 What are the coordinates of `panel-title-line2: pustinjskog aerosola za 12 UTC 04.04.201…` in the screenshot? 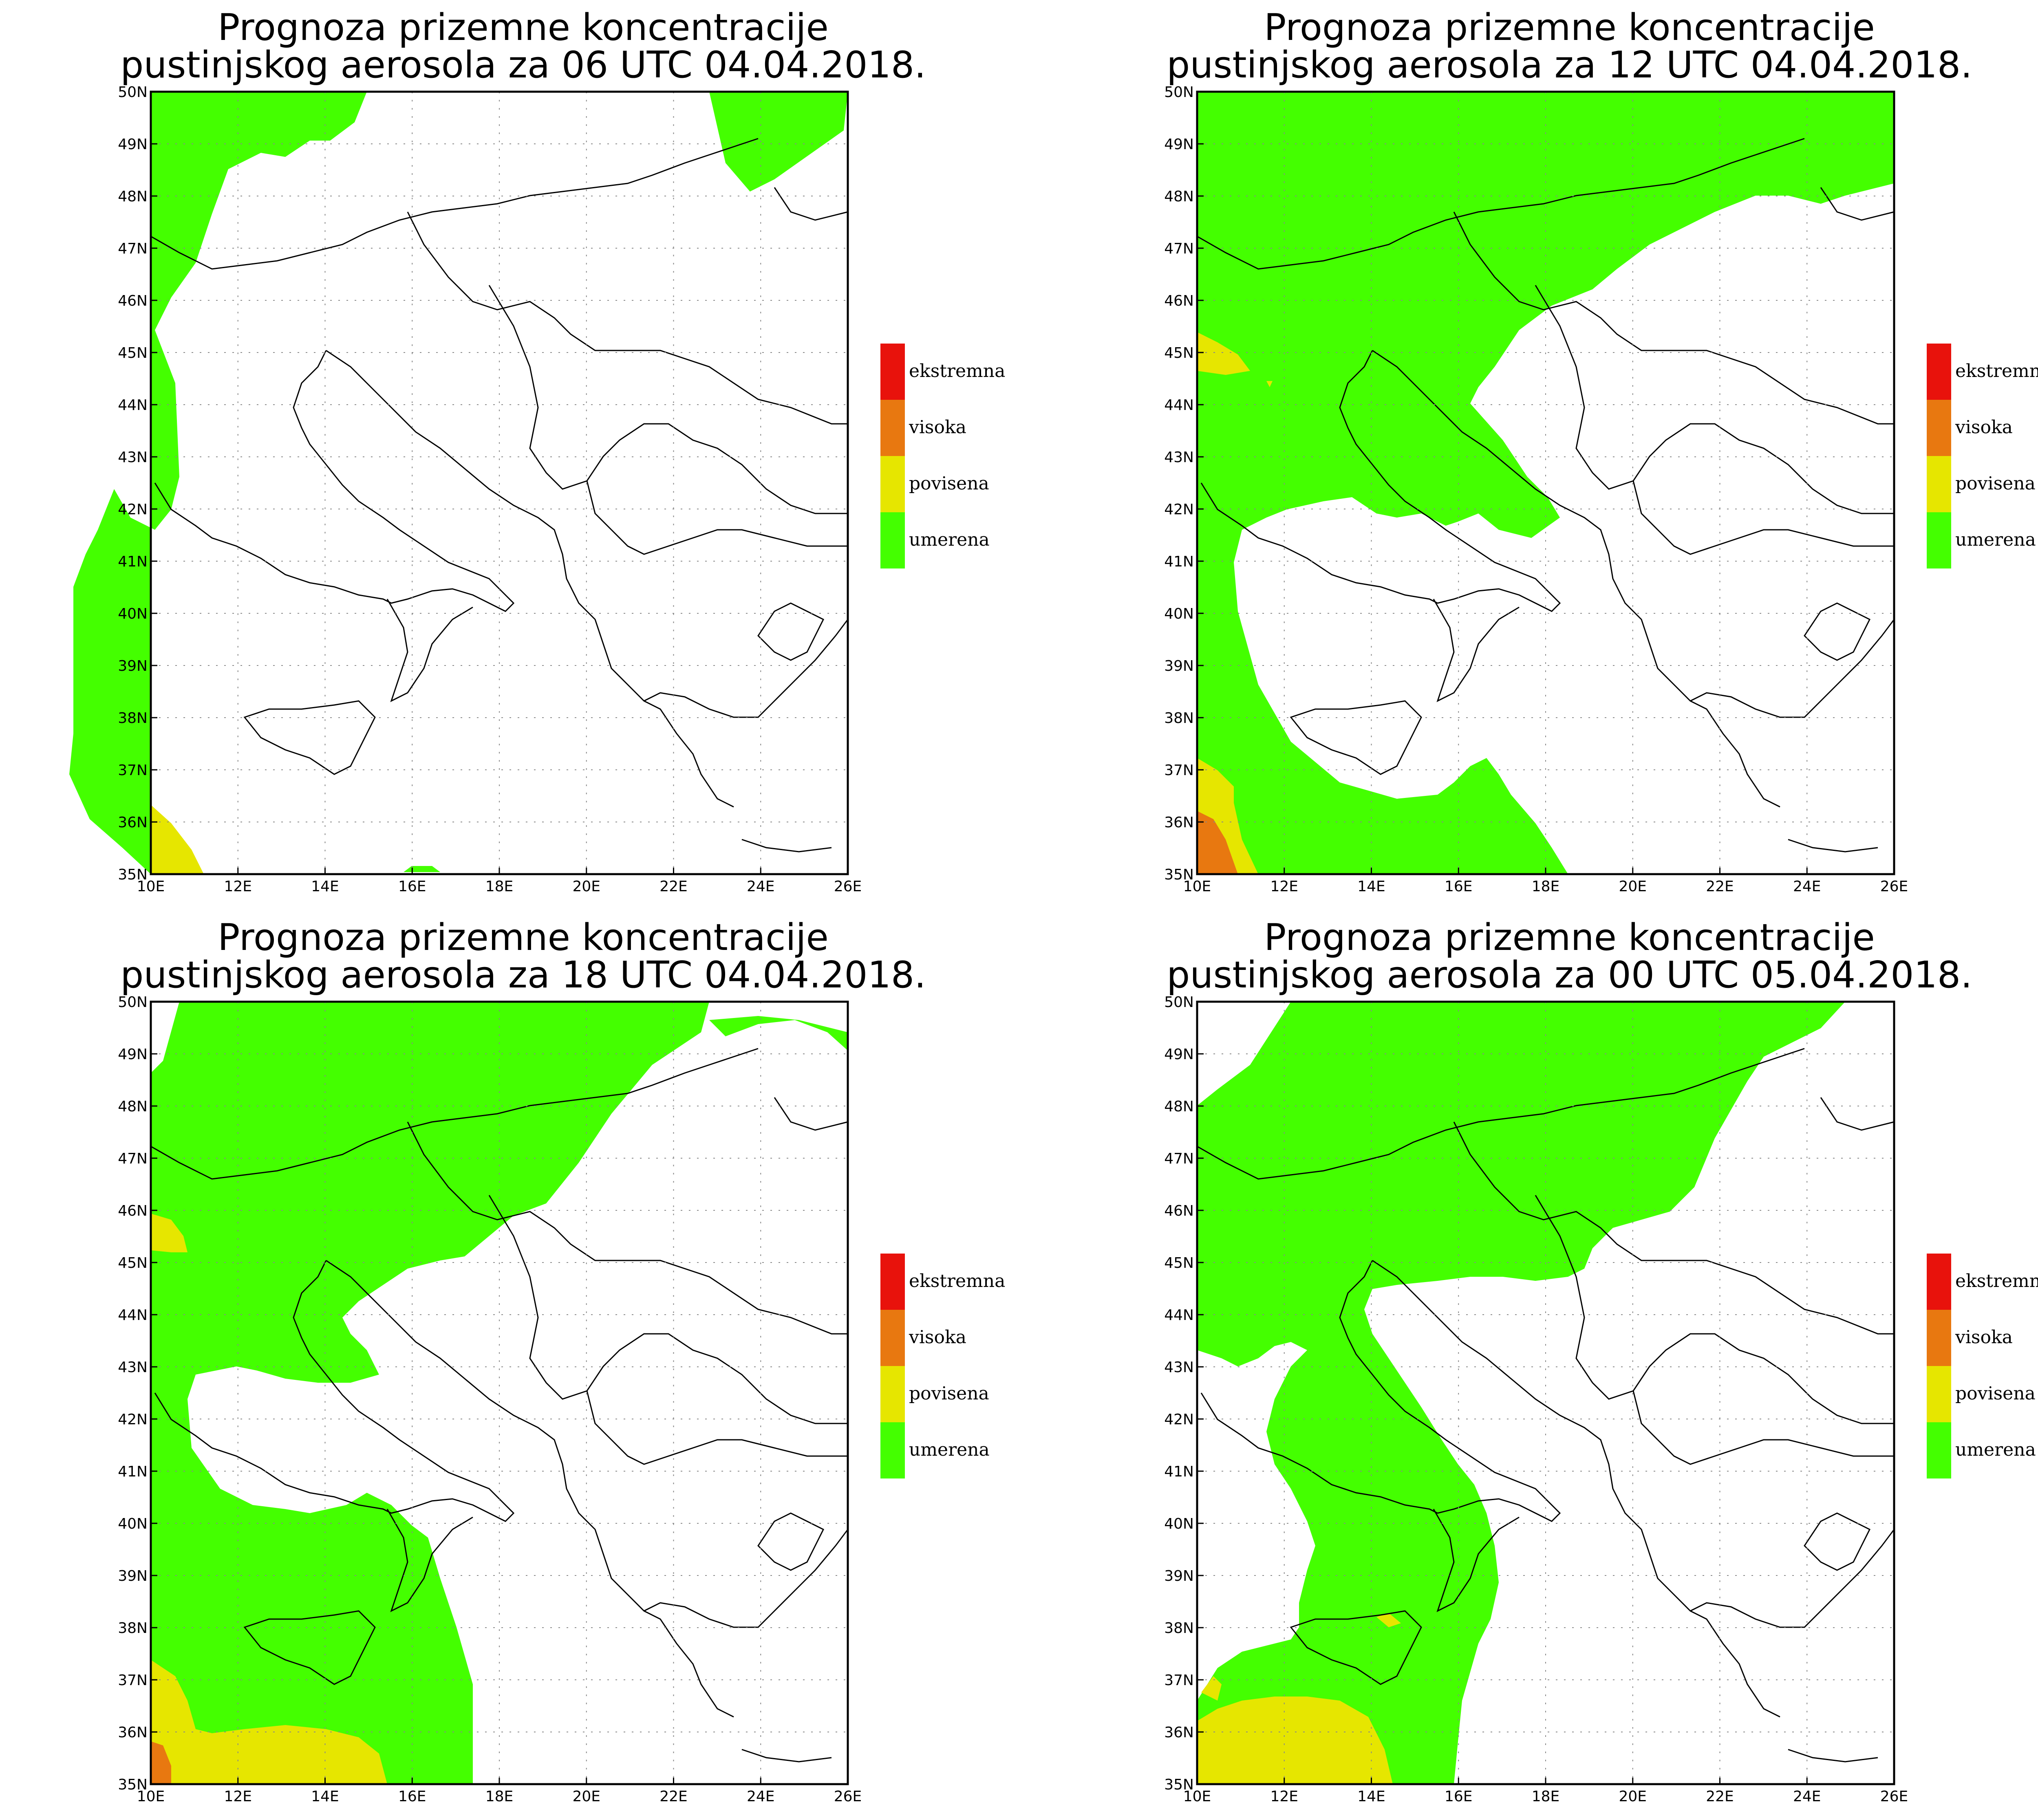 It's located at (1570, 65).